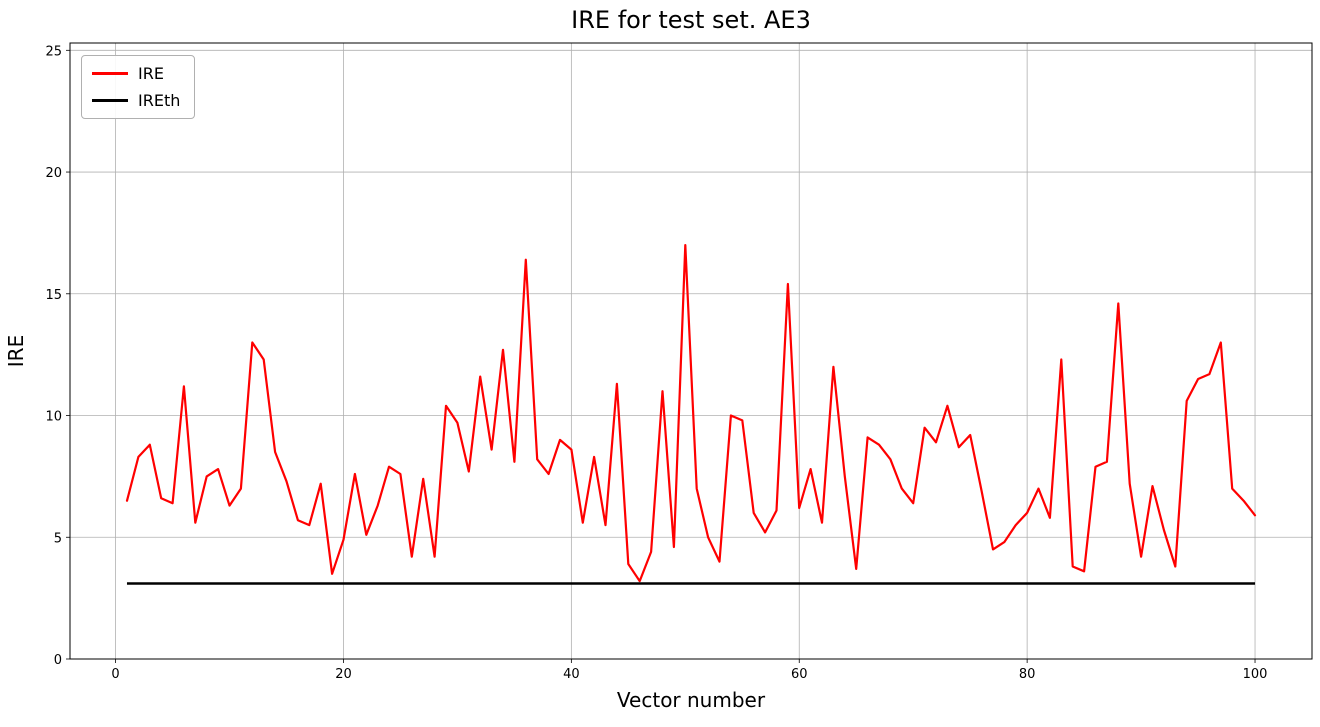  What do you see at coordinates (691, 700) in the screenshot?
I see `x-axis-label: Vector number` at bounding box center [691, 700].